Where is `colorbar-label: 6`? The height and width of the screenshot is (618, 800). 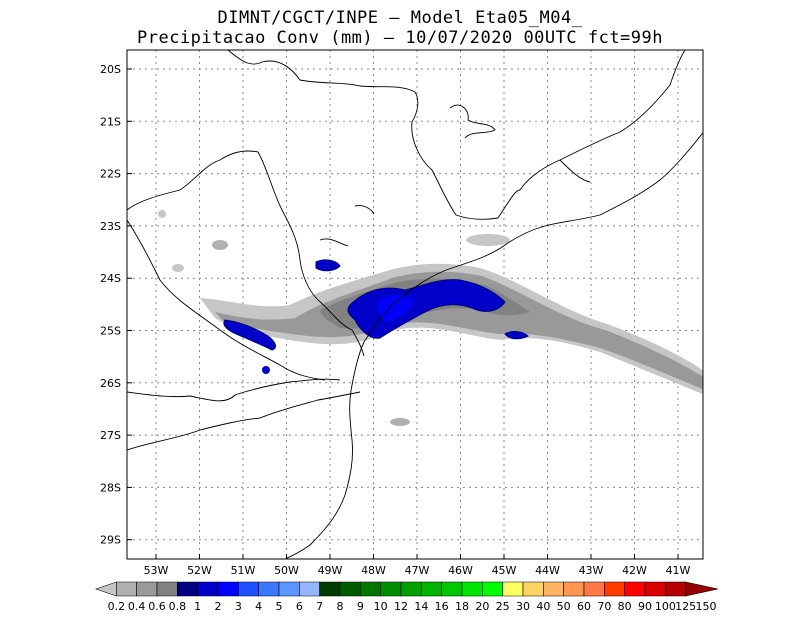 colorbar-label: 6 is located at coordinates (299, 606).